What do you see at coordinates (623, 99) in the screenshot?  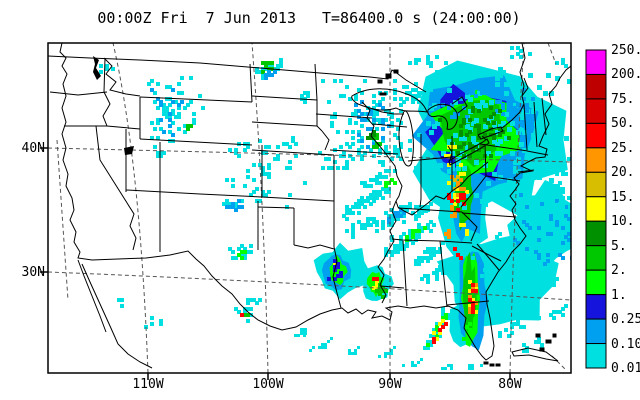 I see `colorbar-label: 75.` at bounding box center [623, 99].